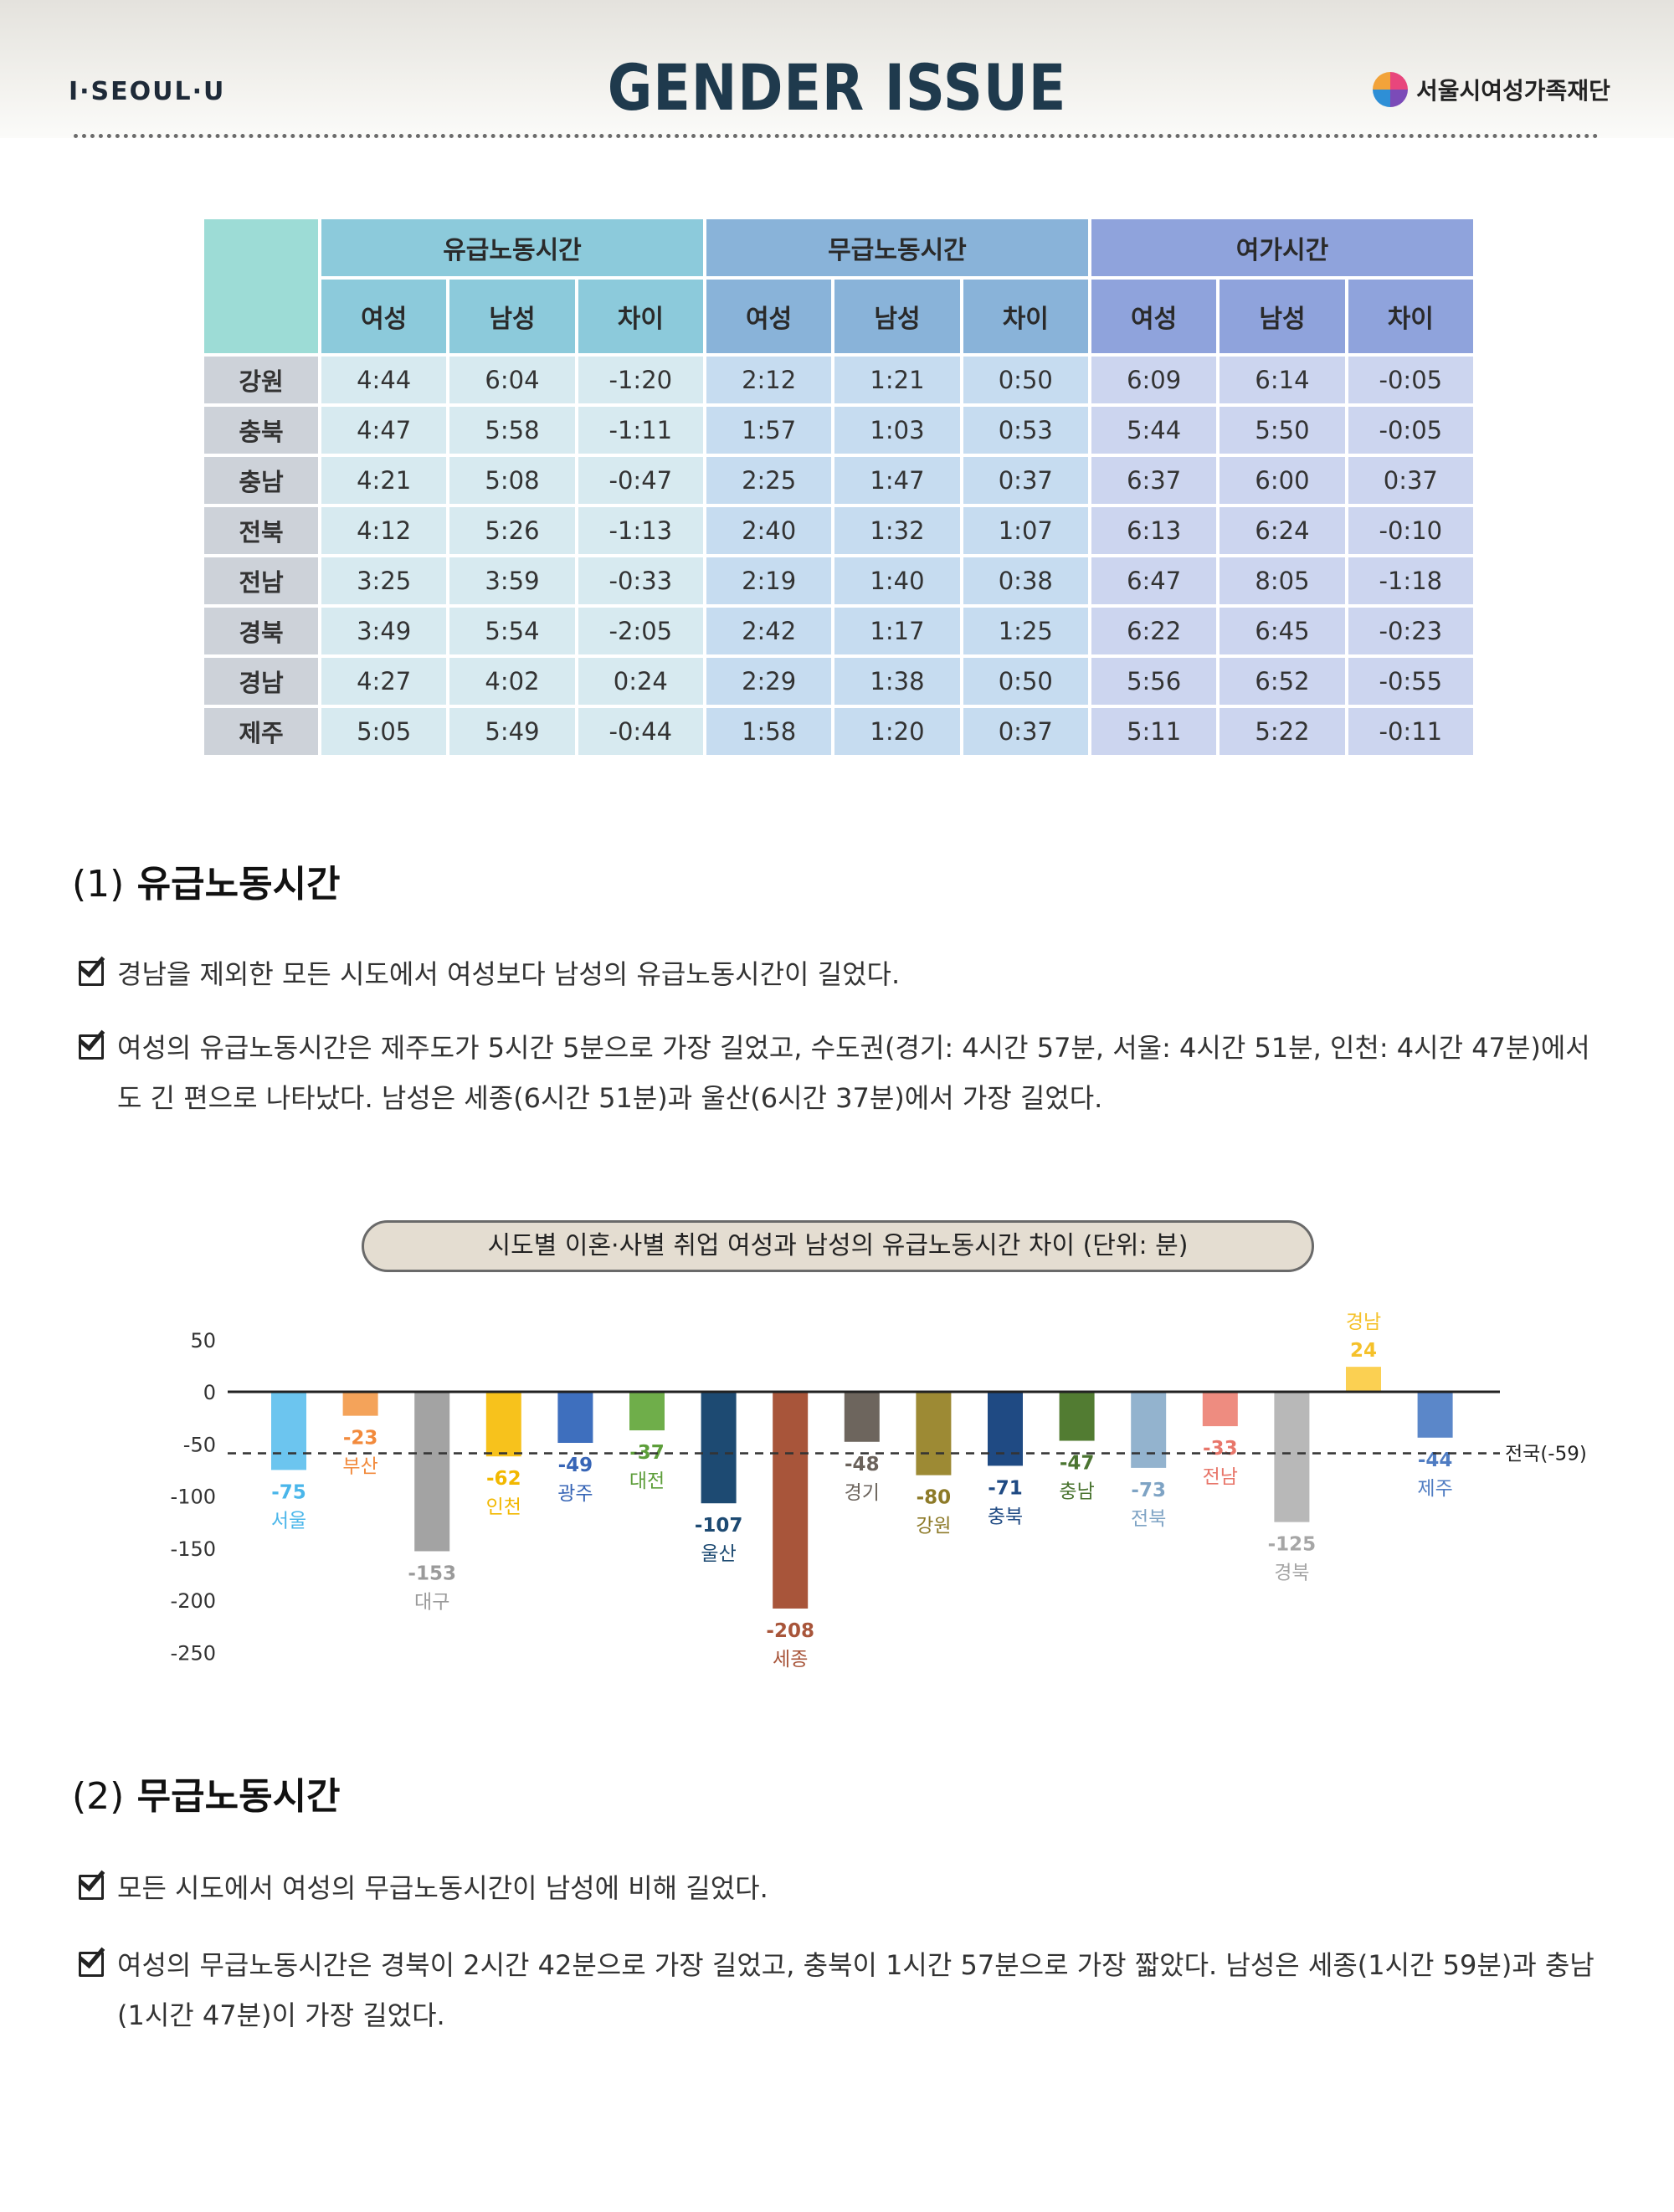 This screenshot has height=2212, width=1674. Describe the element at coordinates (640, 380) in the screenshot. I see `table-cell: -1:20` at that location.